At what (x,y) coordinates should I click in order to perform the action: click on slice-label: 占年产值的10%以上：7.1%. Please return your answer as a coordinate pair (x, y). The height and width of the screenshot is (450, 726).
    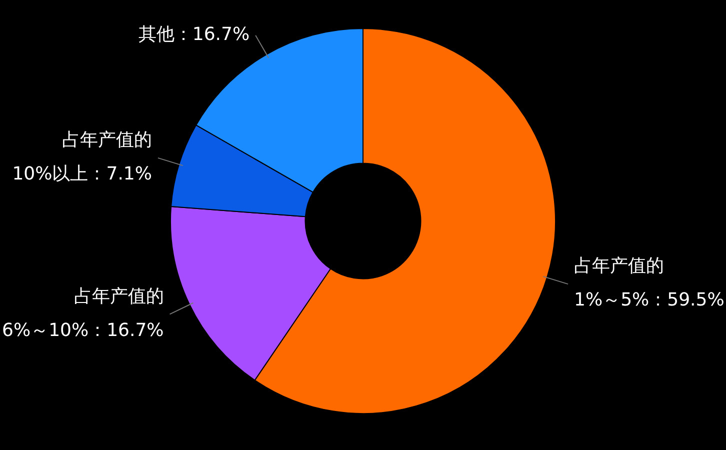
    Looking at the image, I should click on (82, 157).